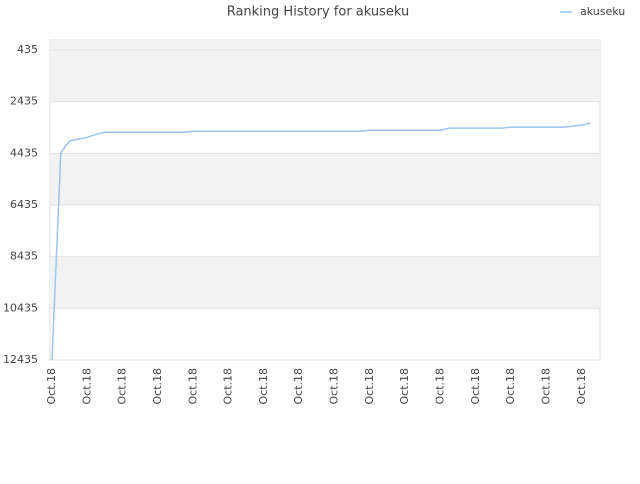  What do you see at coordinates (24, 152) in the screenshot?
I see `y-tick-label: 4435` at bounding box center [24, 152].